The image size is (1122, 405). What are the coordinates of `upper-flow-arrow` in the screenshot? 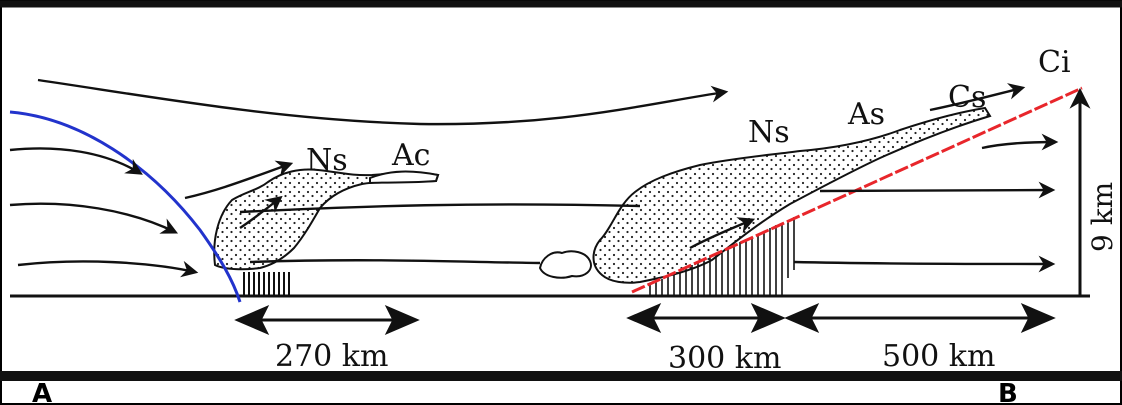 It's located at (383, 102).